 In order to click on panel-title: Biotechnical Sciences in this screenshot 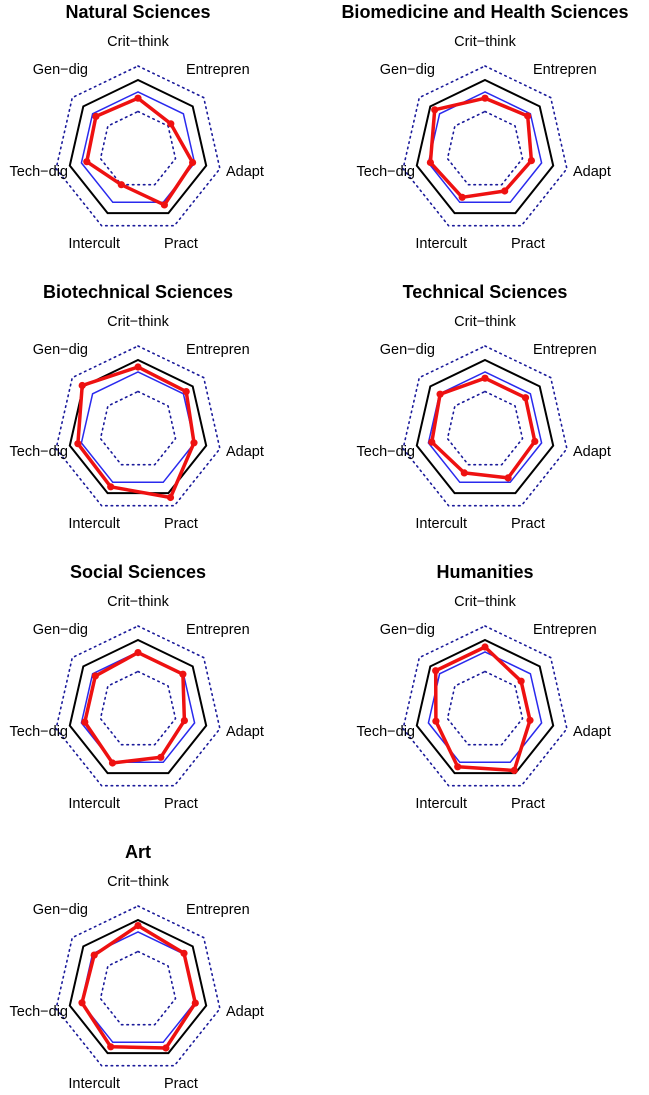, I will do `click(138, 292)`.